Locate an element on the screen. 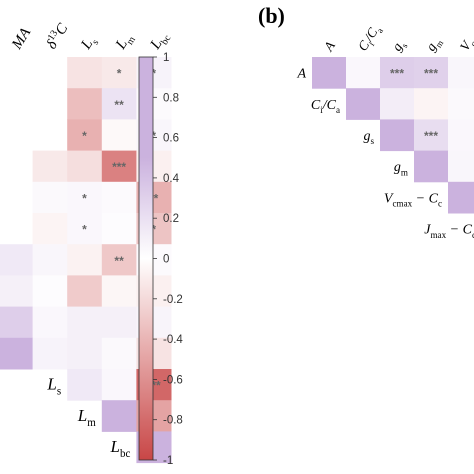 This screenshot has height=474, width=474. row-label: gm is located at coordinates (401, 168).